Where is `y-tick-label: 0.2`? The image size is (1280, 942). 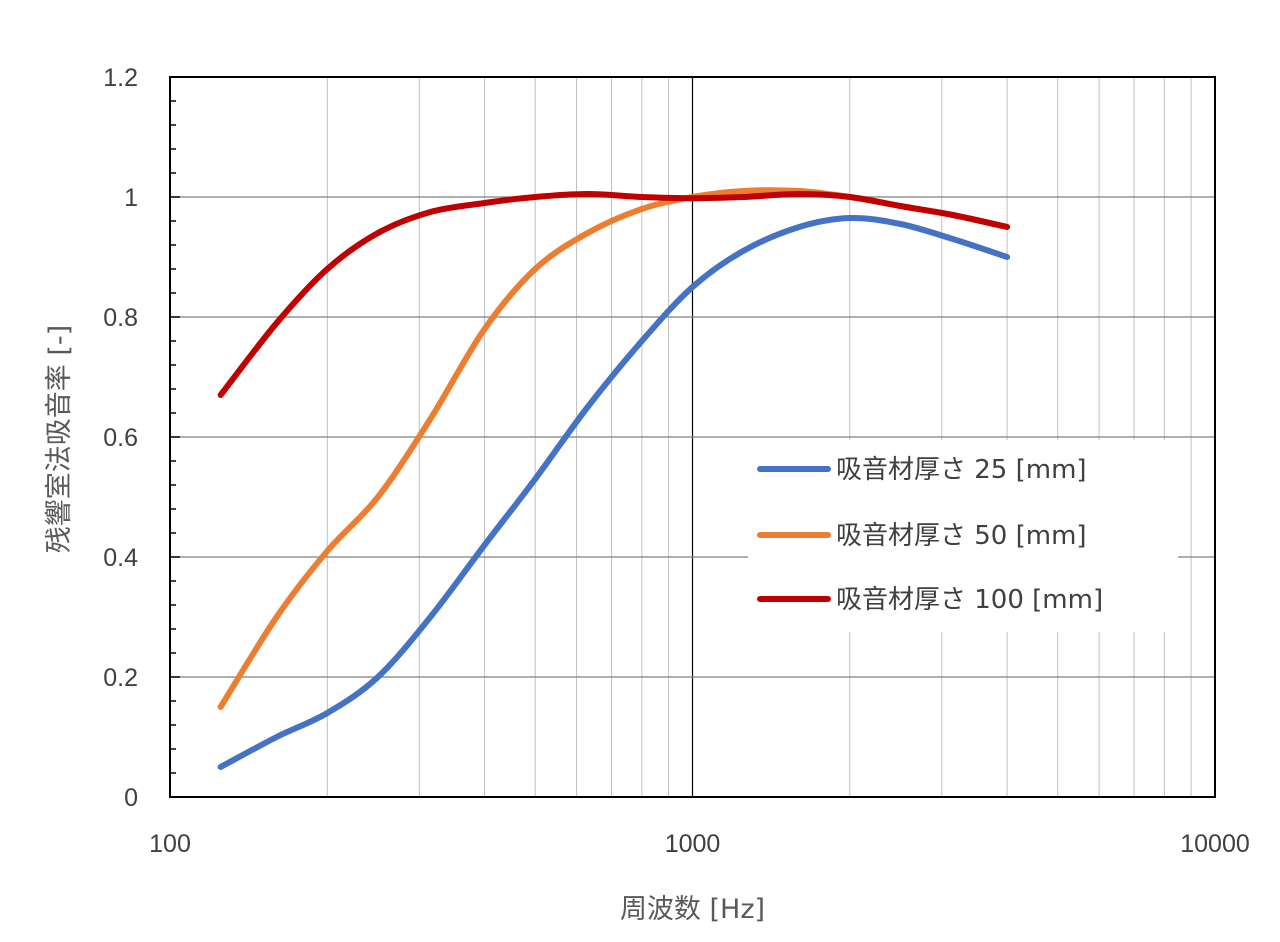
y-tick-label: 0.2 is located at coordinates (120, 678).